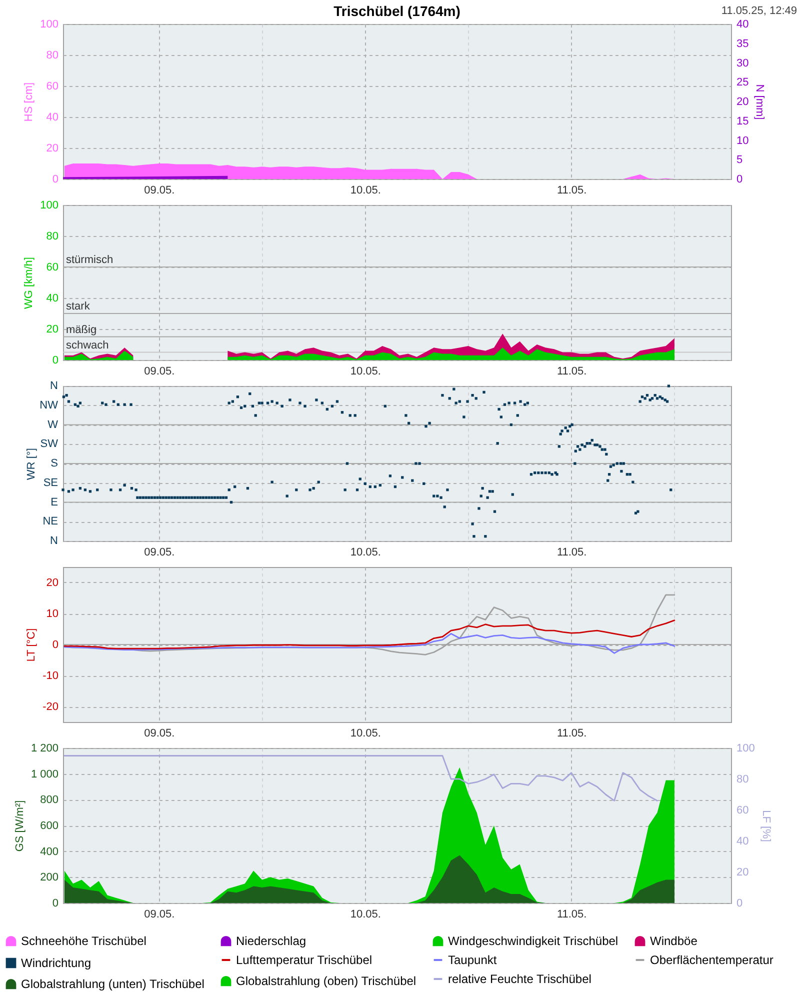  Describe the element at coordinates (742, 44) in the screenshot. I see `y2-tick-label: 35` at that location.